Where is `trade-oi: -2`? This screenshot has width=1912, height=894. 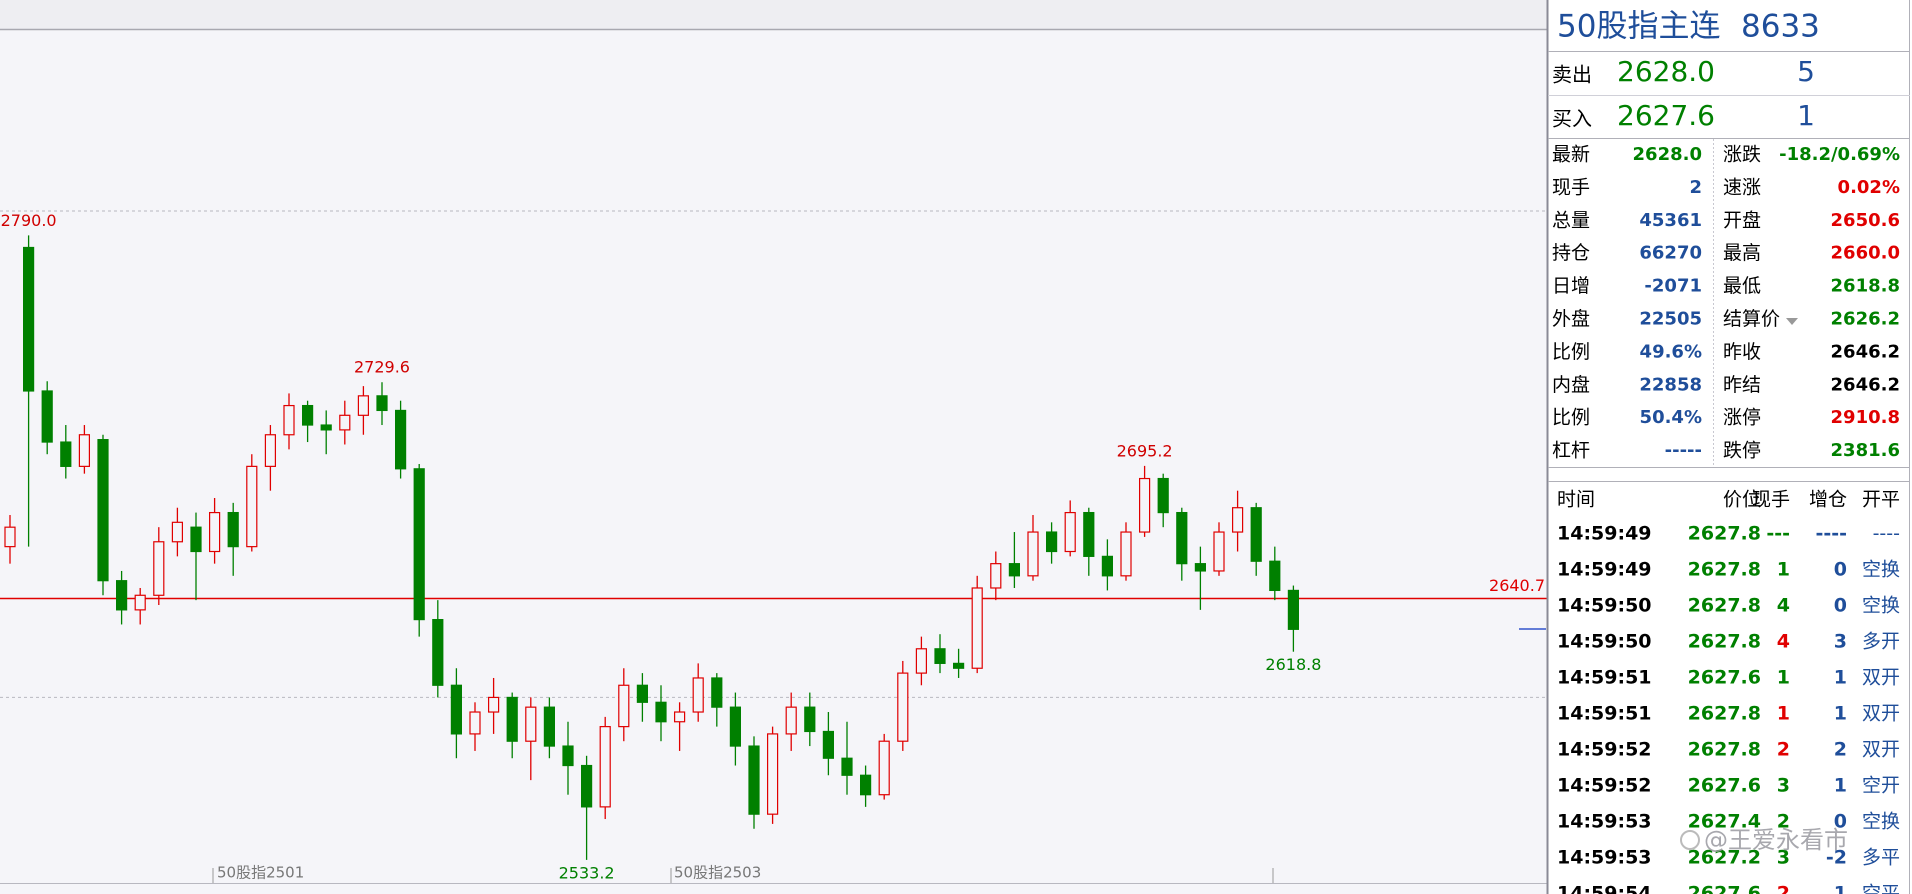 trade-oi: -2 is located at coordinates (1836, 858).